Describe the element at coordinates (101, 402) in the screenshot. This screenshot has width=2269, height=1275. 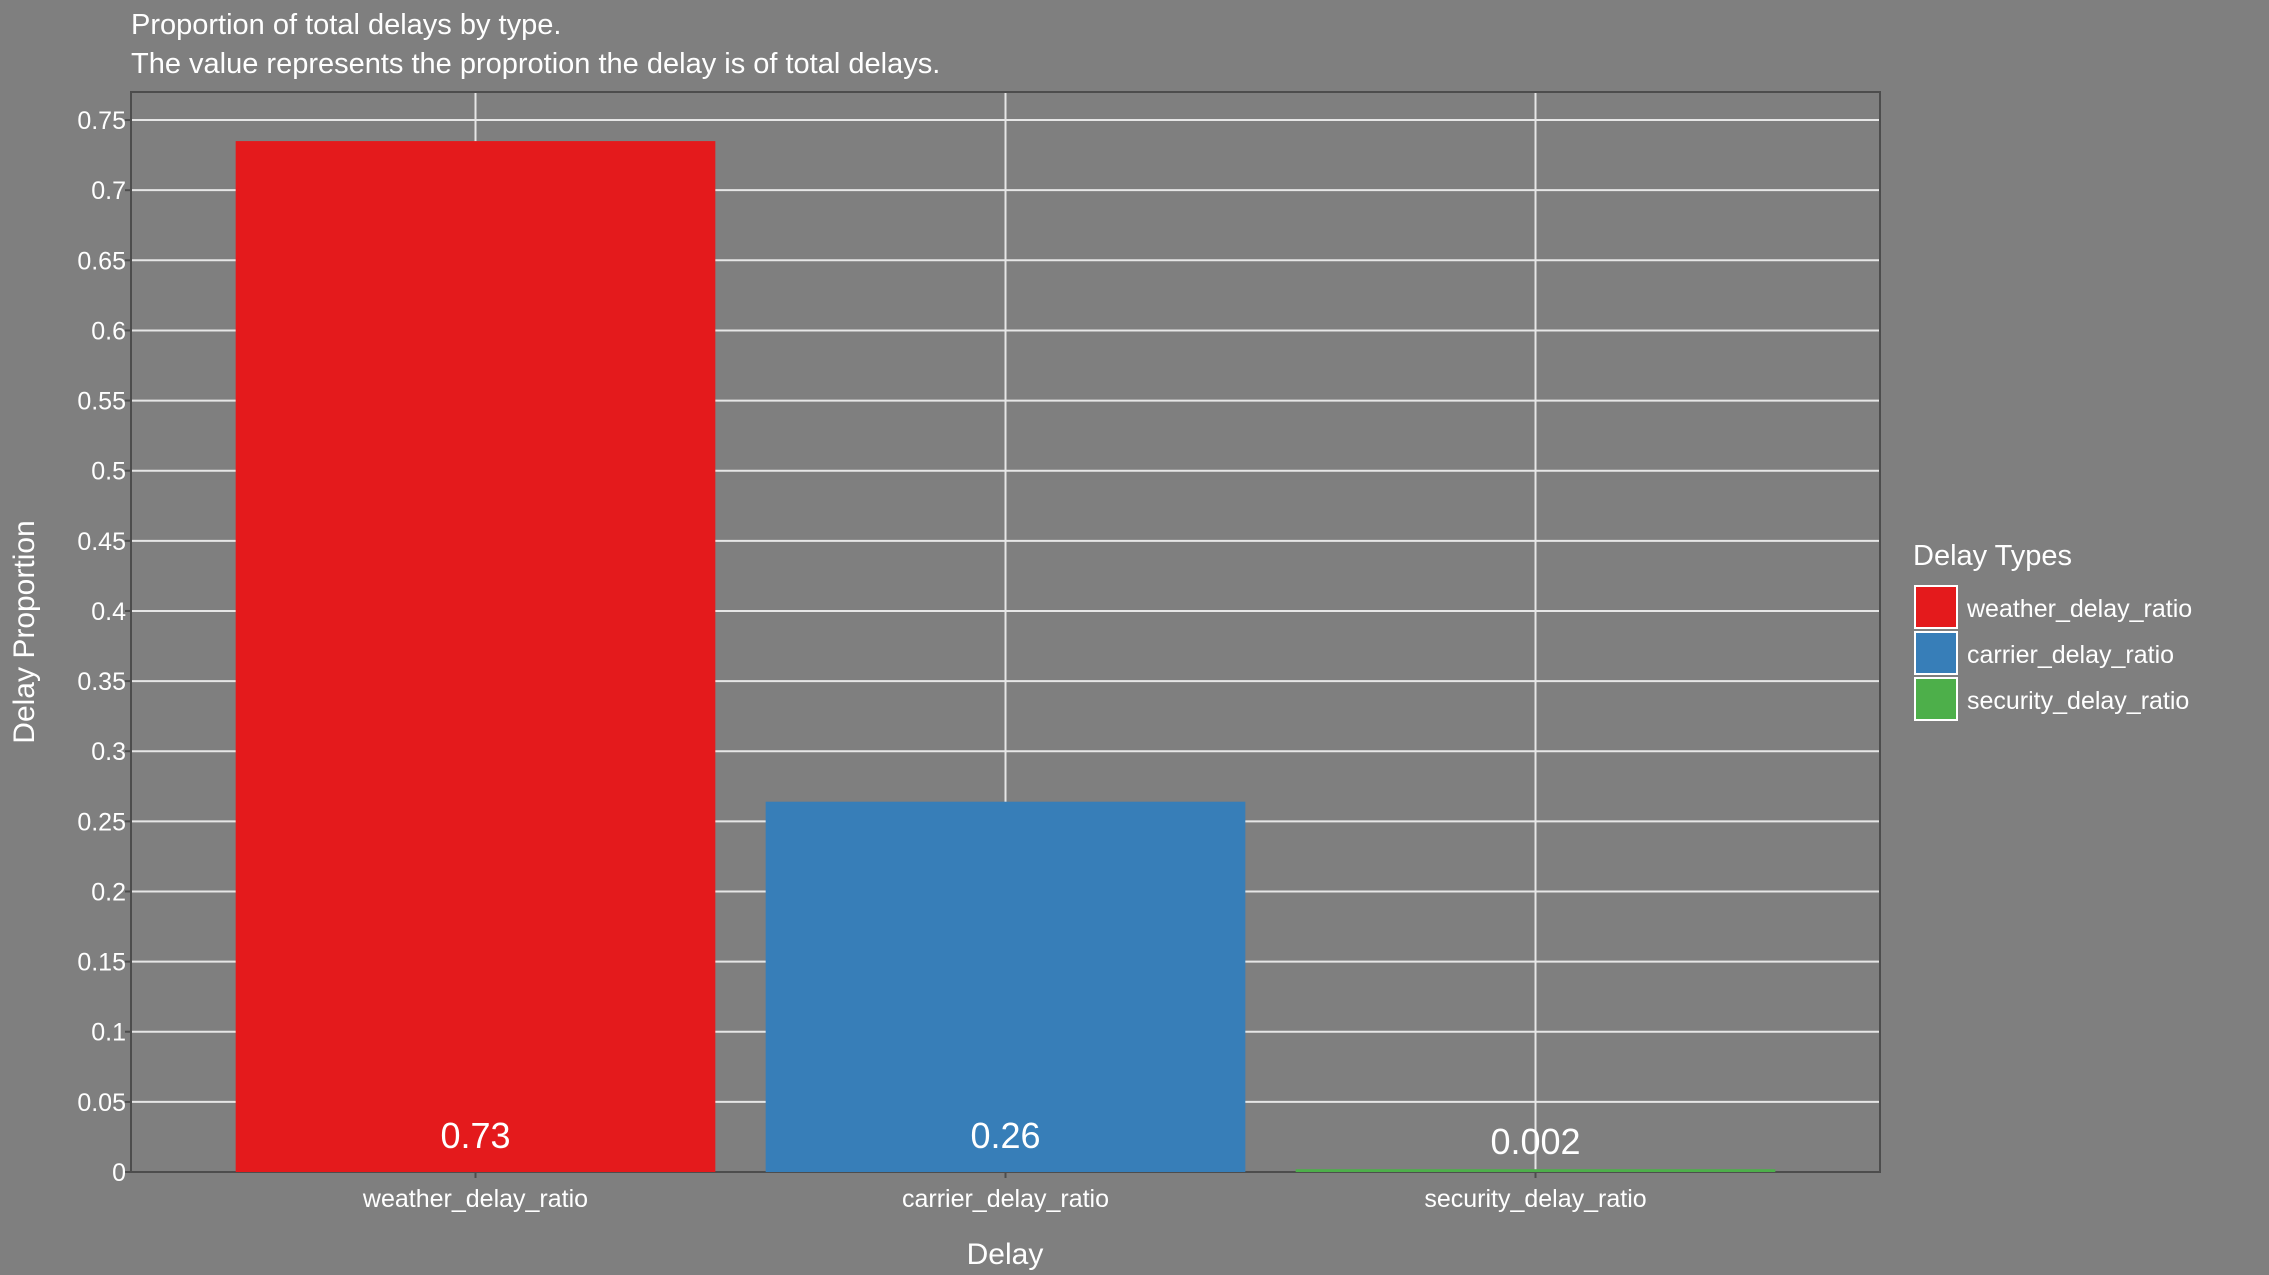
I see `y-tick-label: 0.55` at that location.